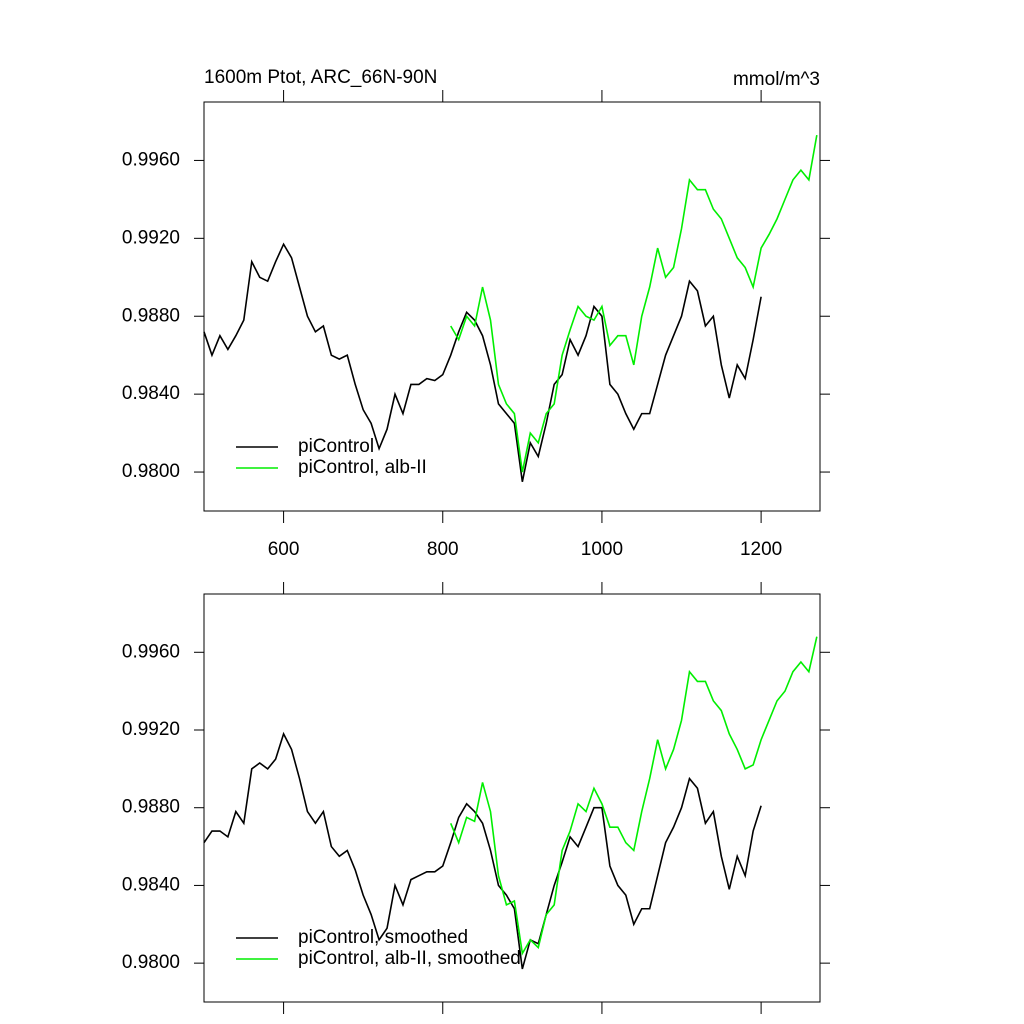 Image resolution: width=1024 pixels, height=1024 pixels. What do you see at coordinates (776, 79) in the screenshot?
I see `units-label: mmol/m^3` at bounding box center [776, 79].